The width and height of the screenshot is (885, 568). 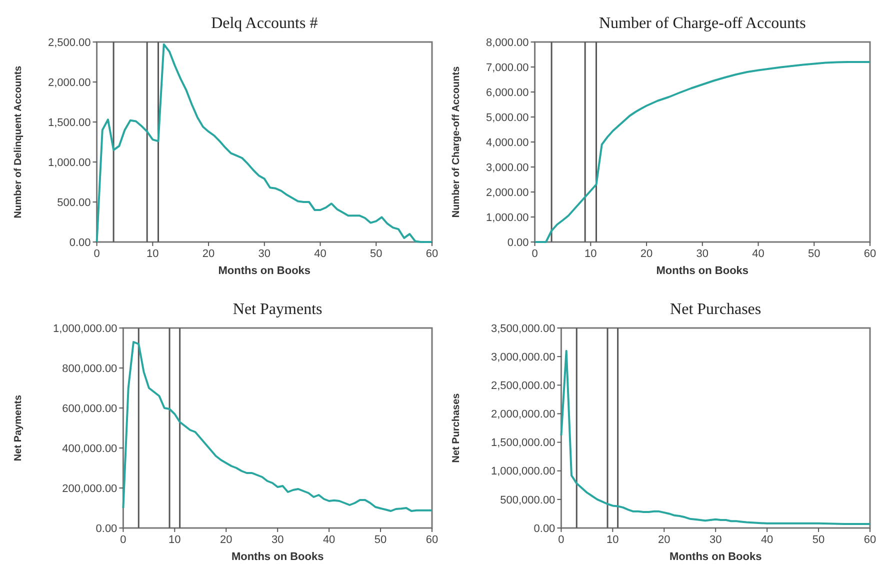 What do you see at coordinates (18, 141) in the screenshot?
I see `y-axis-title: Number of Delinquent Accounts` at bounding box center [18, 141].